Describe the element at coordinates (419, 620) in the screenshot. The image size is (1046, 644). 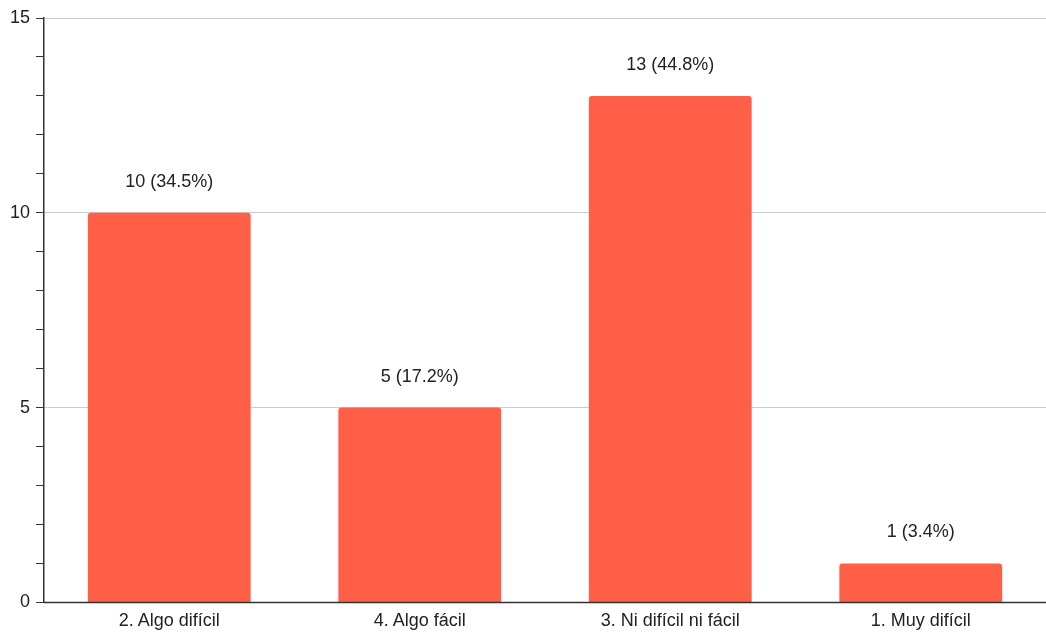
I see `x-tick-label: 4. Algo fácil` at that location.